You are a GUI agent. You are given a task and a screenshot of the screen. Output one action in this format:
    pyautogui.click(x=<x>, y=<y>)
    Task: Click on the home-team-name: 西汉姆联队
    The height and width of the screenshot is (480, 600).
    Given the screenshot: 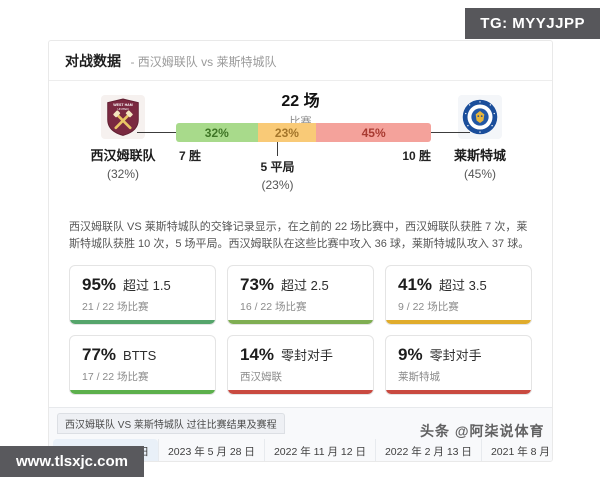 What is the action you would take?
    pyautogui.click(x=123, y=155)
    